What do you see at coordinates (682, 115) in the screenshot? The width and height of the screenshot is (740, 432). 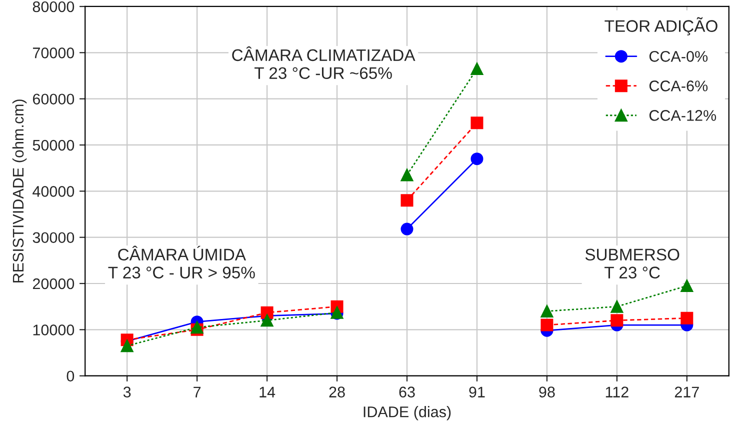 I see `legend-label: CCA-12%` at bounding box center [682, 115].